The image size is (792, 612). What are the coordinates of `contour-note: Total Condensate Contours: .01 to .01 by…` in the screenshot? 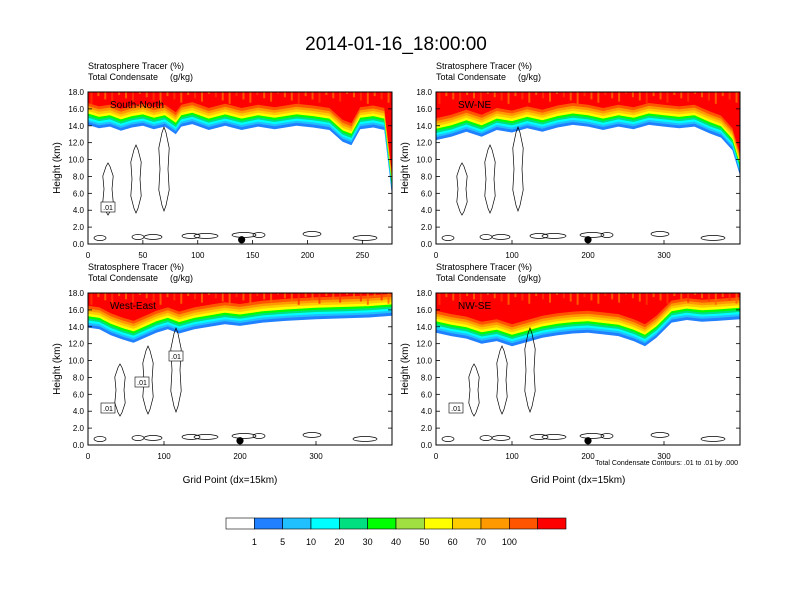 It's located at (666, 463).